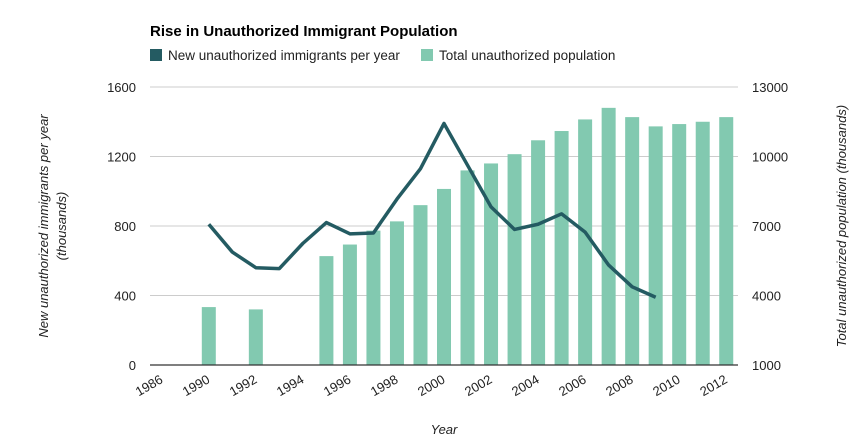 Image resolution: width=864 pixels, height=446 pixels. I want to click on bar-1992, so click(255, 337).